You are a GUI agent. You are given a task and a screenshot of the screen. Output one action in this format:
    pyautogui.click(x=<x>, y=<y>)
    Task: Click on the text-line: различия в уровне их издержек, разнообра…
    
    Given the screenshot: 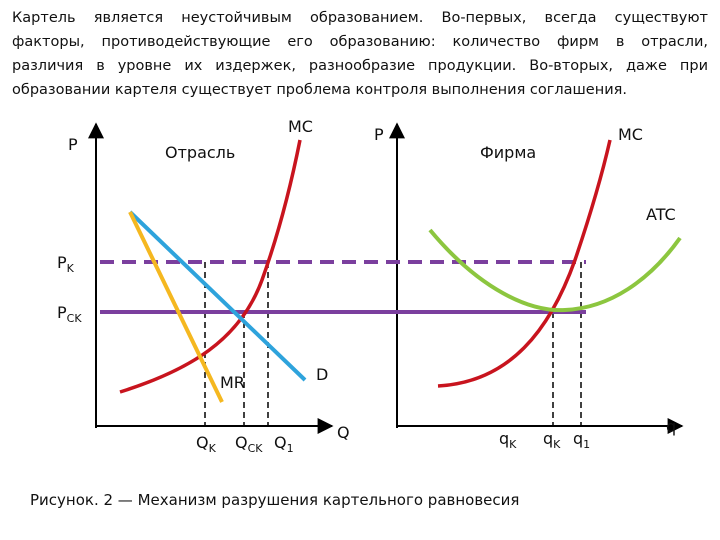 What is the action you would take?
    pyautogui.click(x=360, y=66)
    